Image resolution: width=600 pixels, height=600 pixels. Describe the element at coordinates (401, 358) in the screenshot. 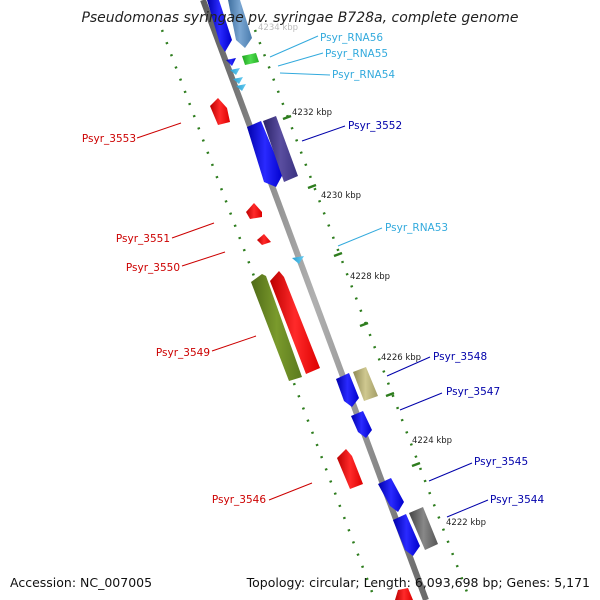

I see `scale-label: 4226 kbp` at that location.